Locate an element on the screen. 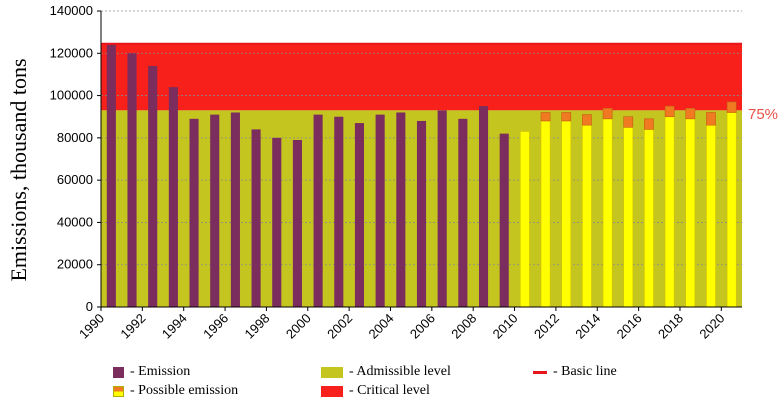  annotation-75-percent: 75% is located at coordinates (763, 114).